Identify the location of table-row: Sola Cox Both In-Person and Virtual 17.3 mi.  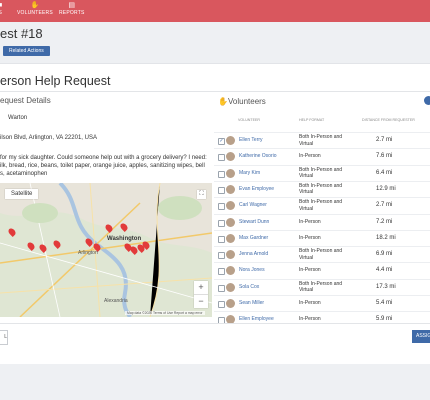
(322, 287).